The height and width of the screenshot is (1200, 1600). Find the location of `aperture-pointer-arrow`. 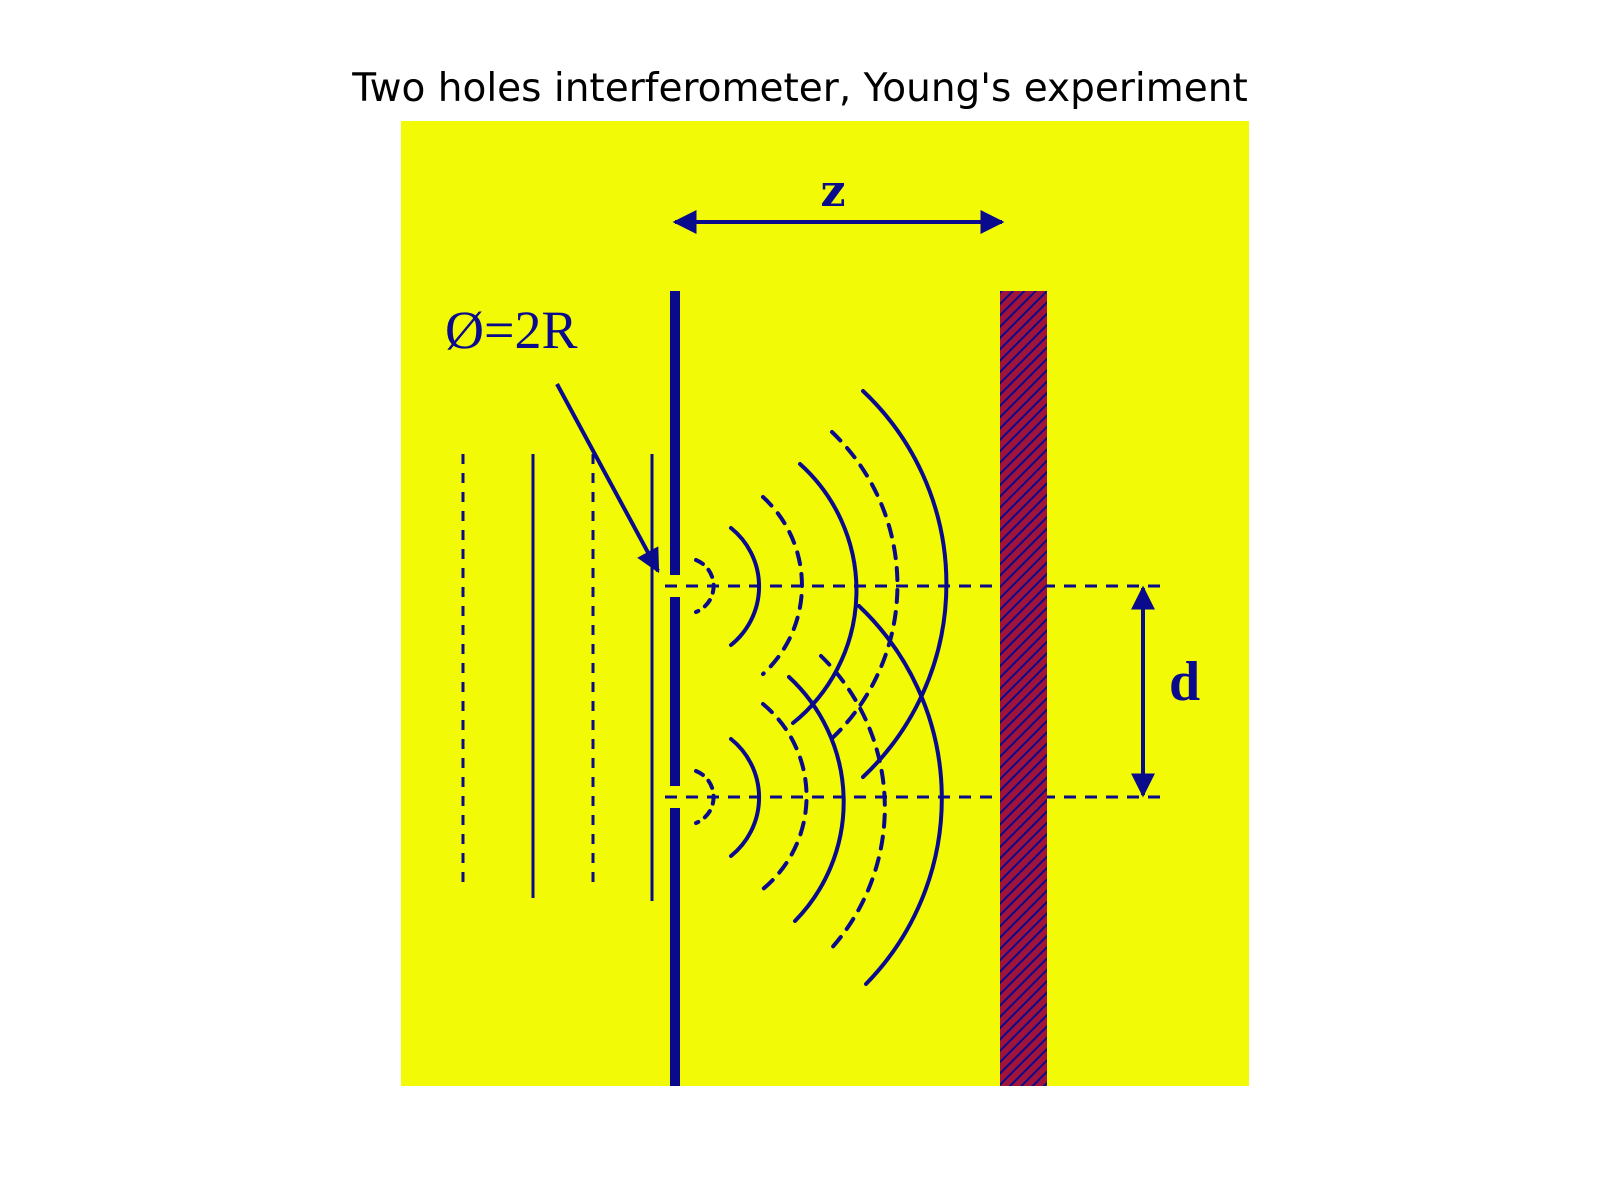

aperture-pointer-arrow is located at coordinates (607, 478).